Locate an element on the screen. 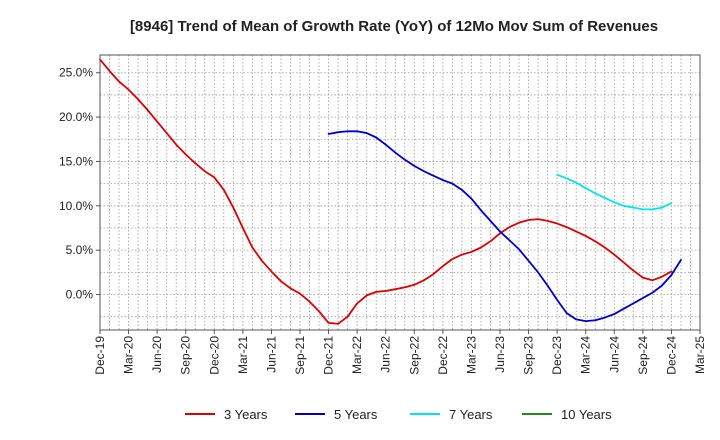 The image size is (720, 440). x-tick-label: Sep-24 is located at coordinates (643, 355).